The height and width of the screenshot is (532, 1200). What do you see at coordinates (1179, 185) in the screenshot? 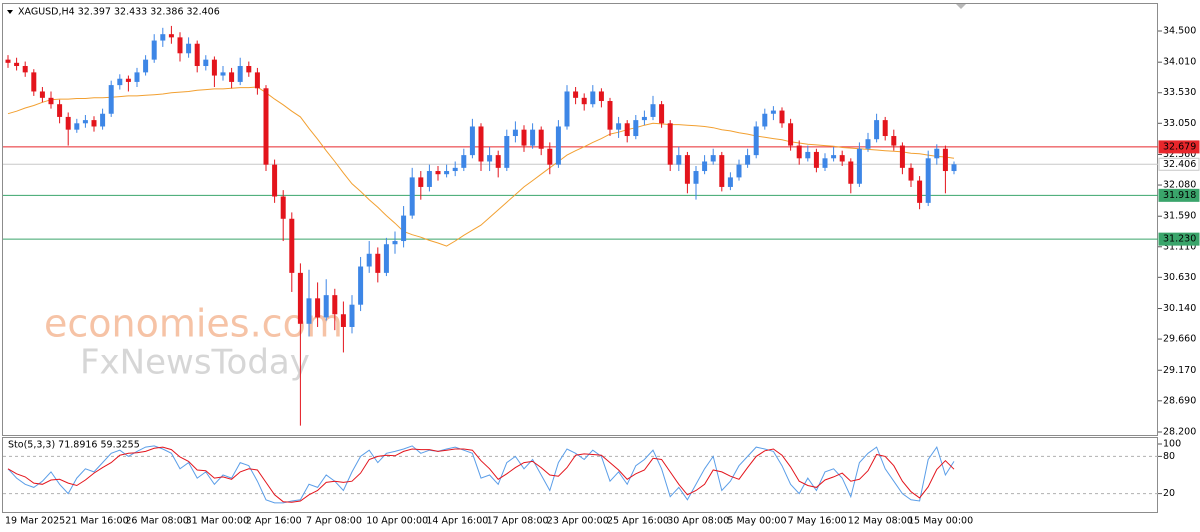
I see `y-tick-label: 32.080` at bounding box center [1179, 185].